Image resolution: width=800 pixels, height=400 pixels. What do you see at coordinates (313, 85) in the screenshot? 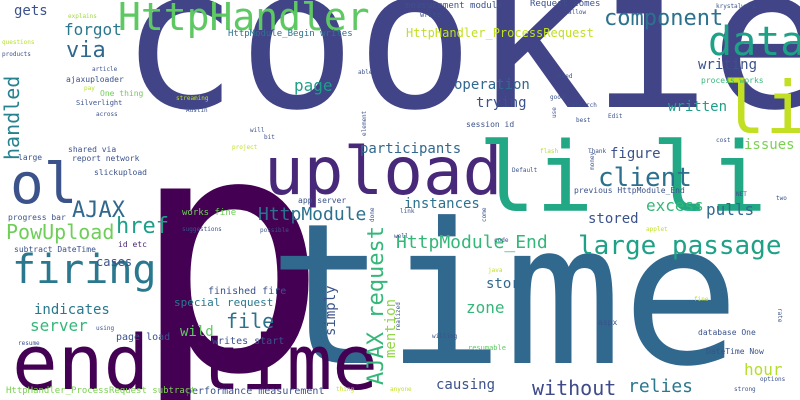
I see `word-page: page` at bounding box center [313, 85].